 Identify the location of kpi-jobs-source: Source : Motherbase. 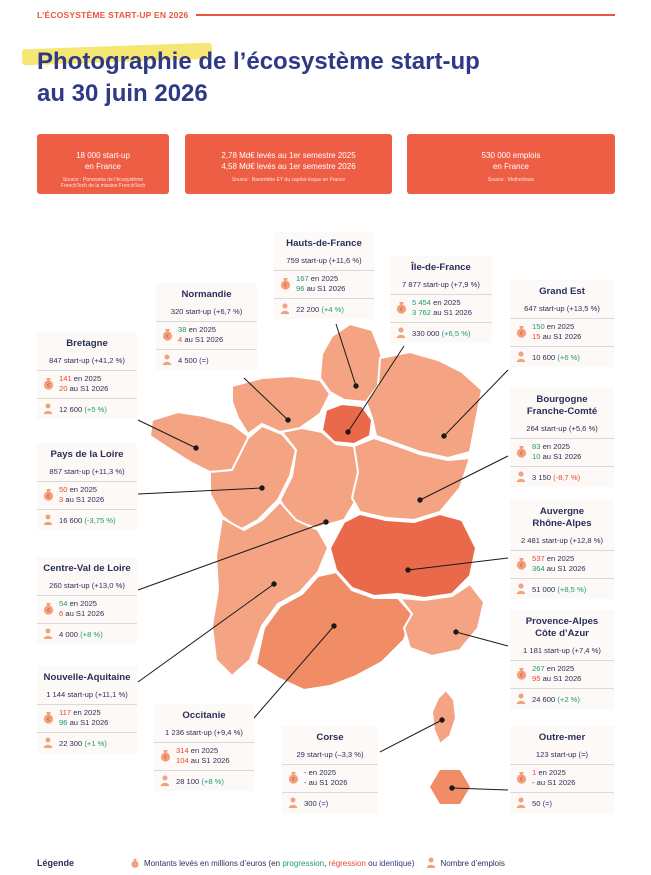
(511, 180).